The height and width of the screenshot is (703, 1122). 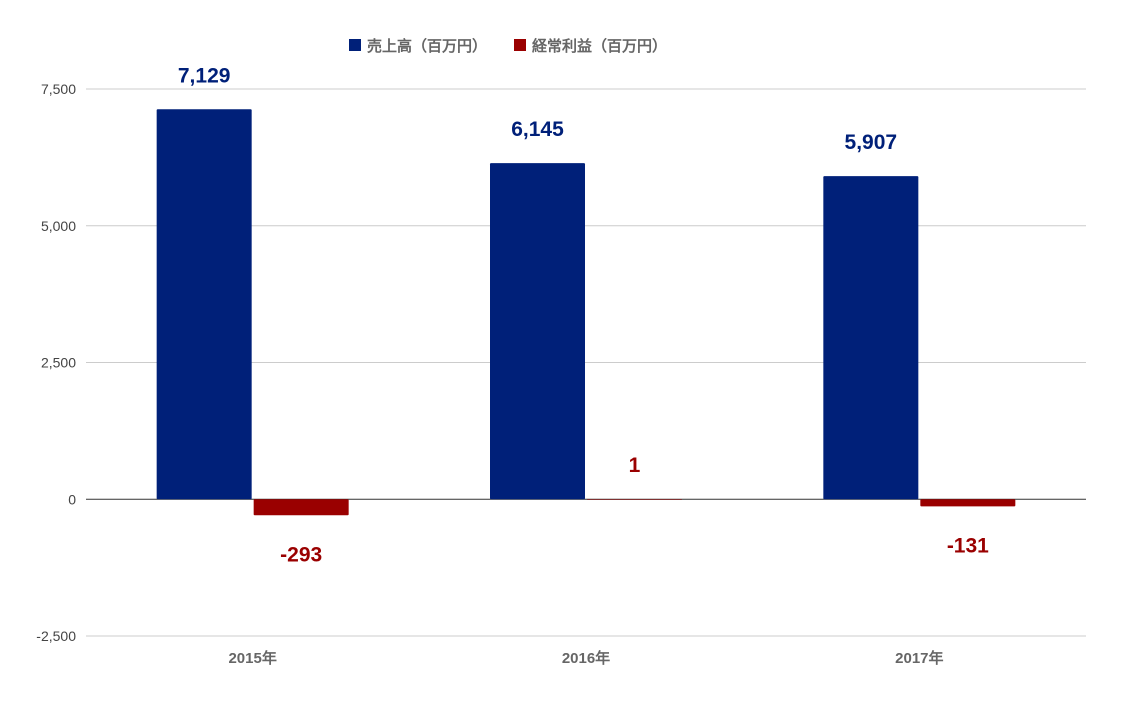 I want to click on x-axis-tick-labels: 2015年 2016年 2017年, so click(x=585, y=658).